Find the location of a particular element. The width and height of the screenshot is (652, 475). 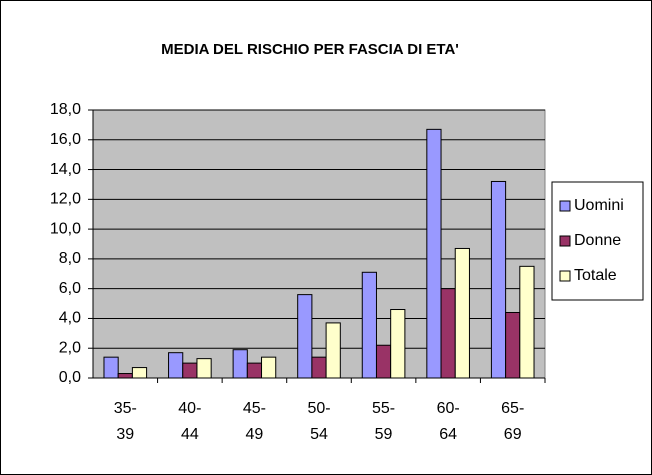

x-tick-label: 35-39 is located at coordinates (125, 421).